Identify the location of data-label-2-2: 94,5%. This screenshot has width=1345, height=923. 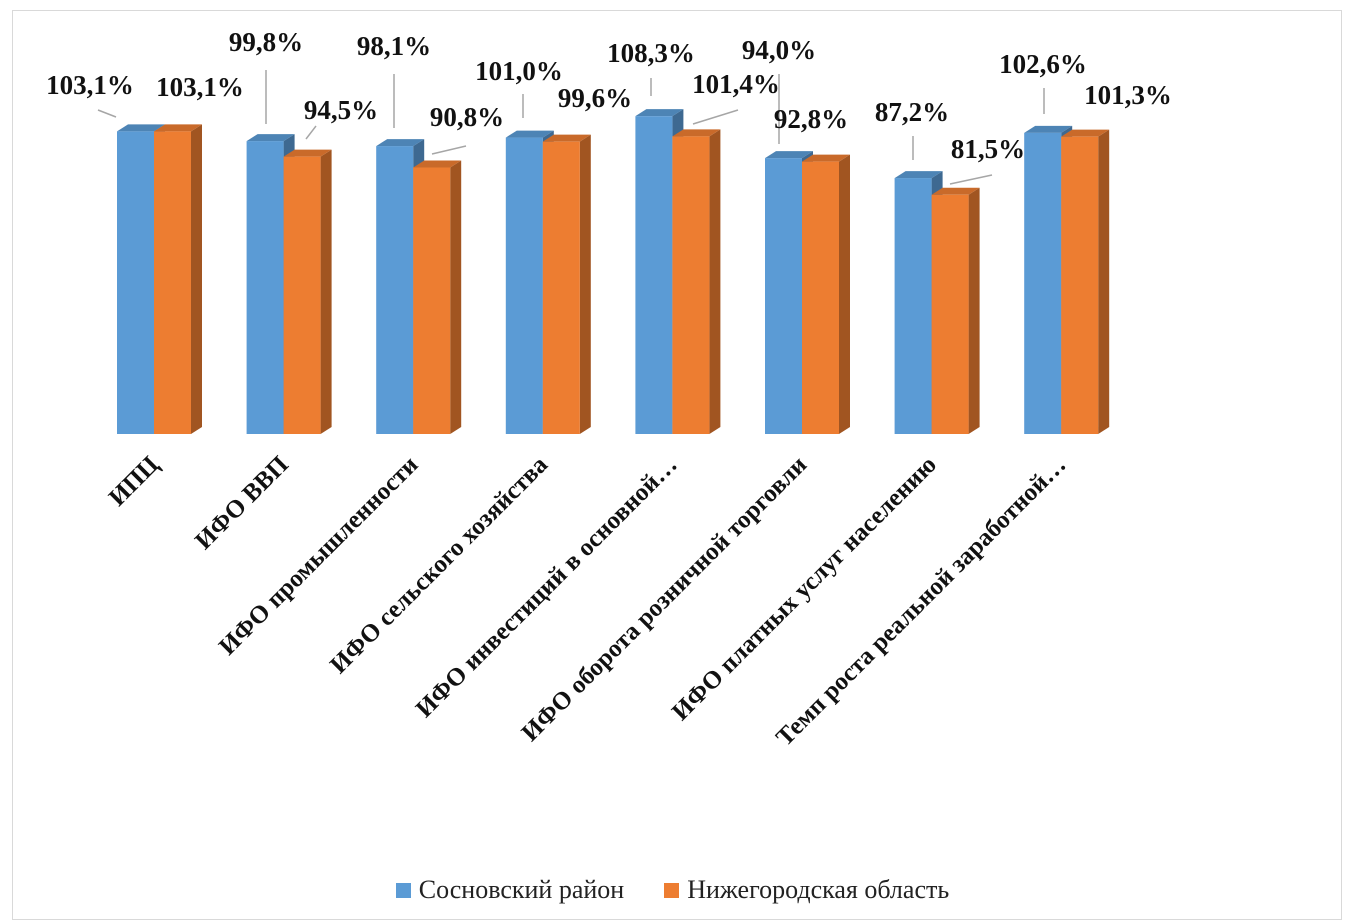
(341, 110).